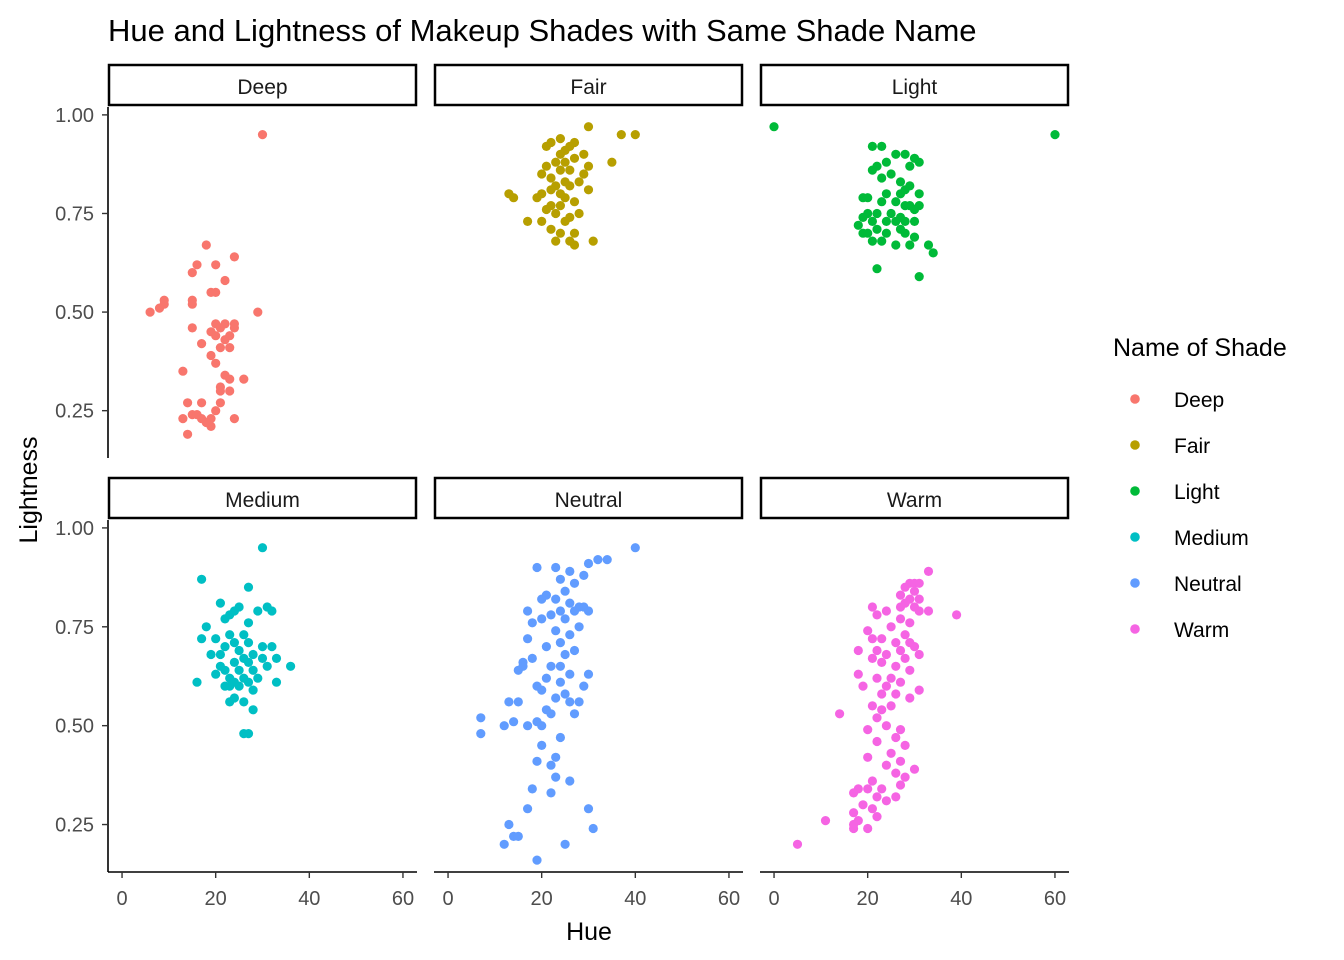 This screenshot has height=960, width=1344. What do you see at coordinates (1135, 583) in the screenshot?
I see `legend-key-neutral` at bounding box center [1135, 583].